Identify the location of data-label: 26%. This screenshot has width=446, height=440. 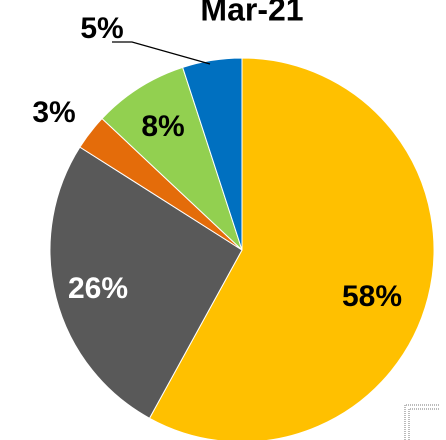
(98, 288).